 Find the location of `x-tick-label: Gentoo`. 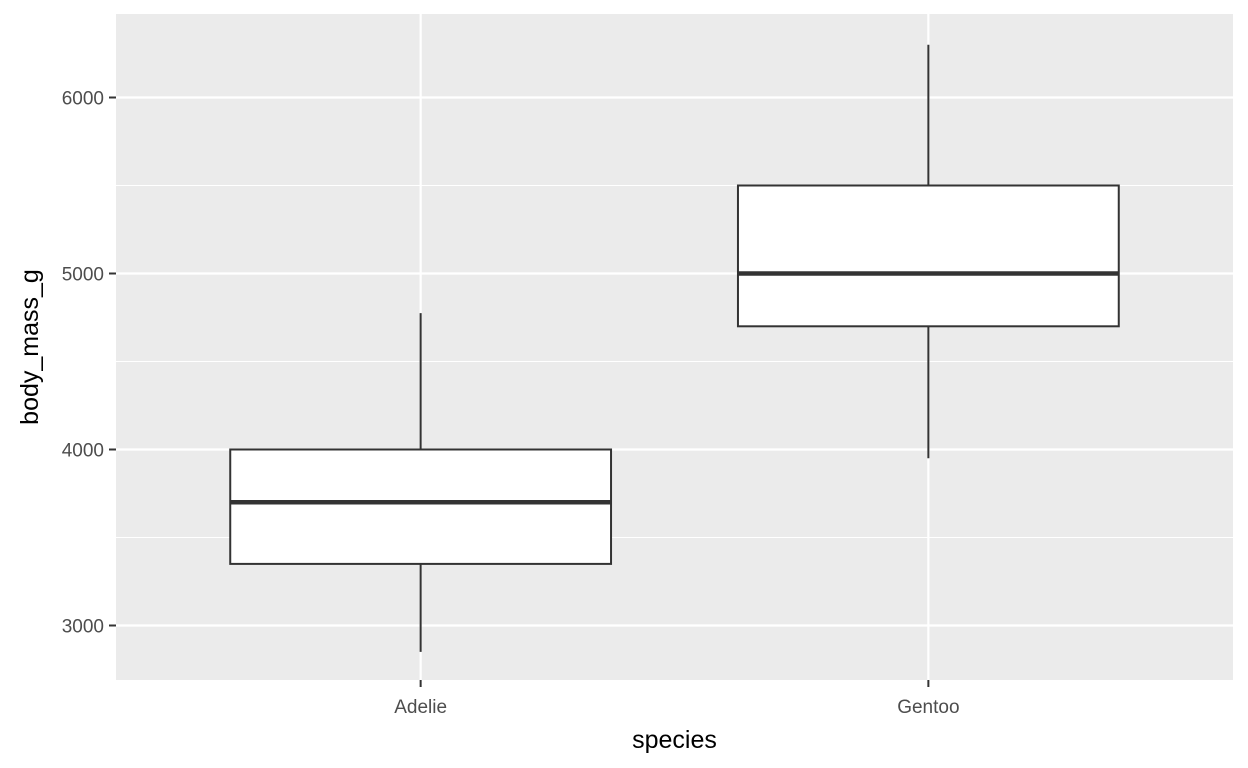

x-tick-label: Gentoo is located at coordinates (928, 707).